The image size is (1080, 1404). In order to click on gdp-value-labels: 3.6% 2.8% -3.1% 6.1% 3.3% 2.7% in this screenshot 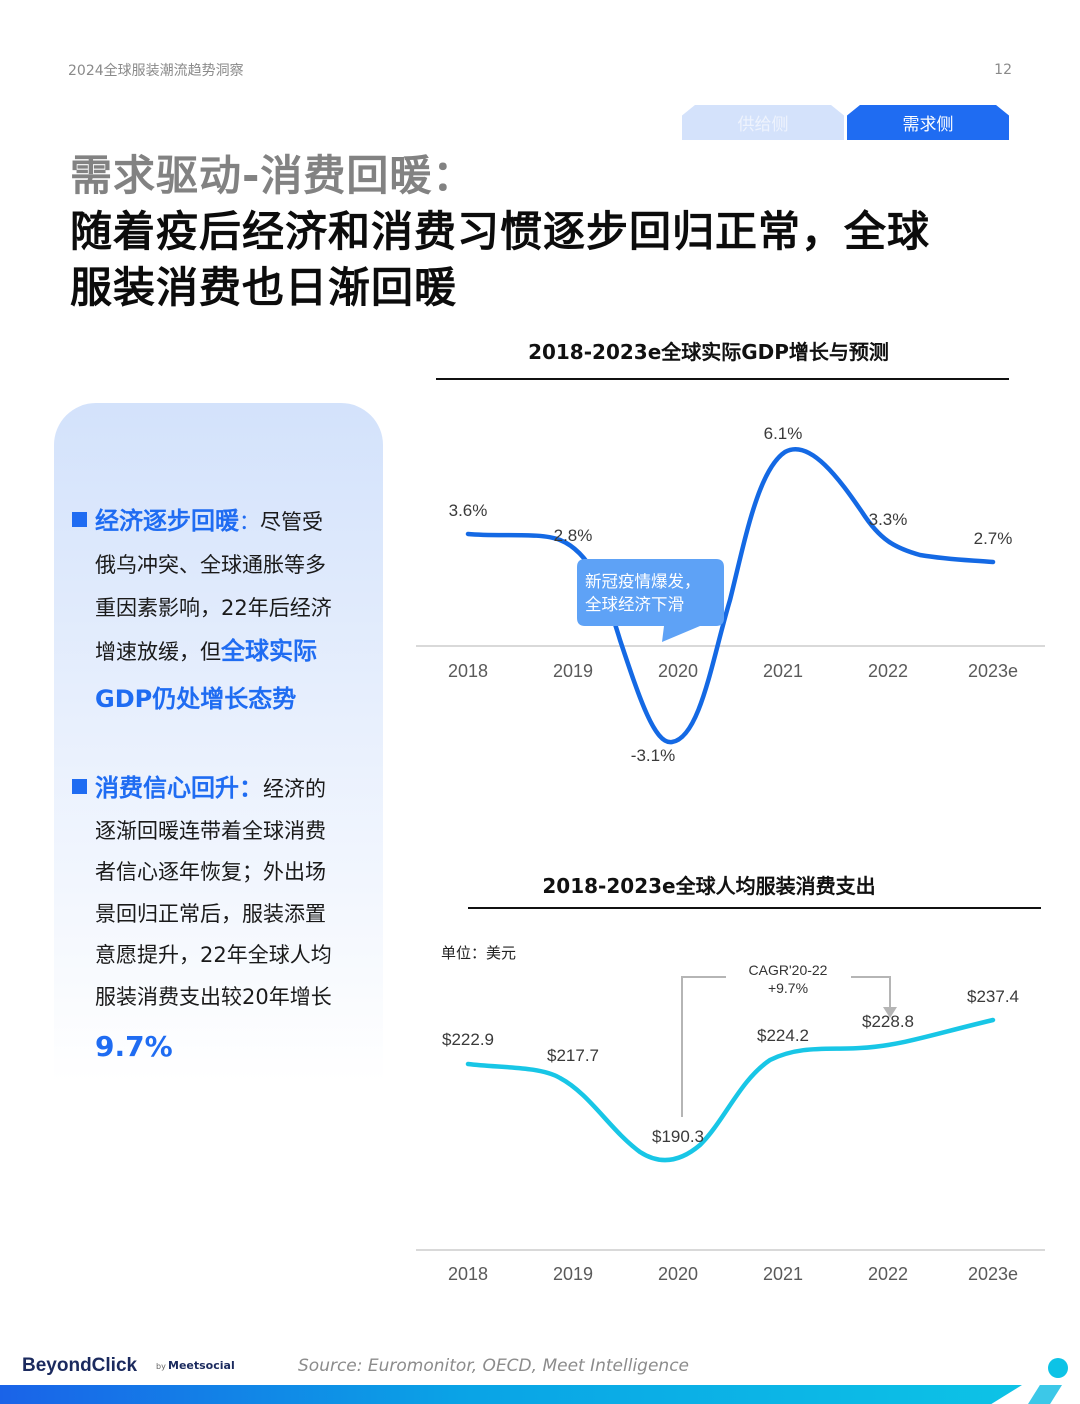, I will do `click(731, 594)`.